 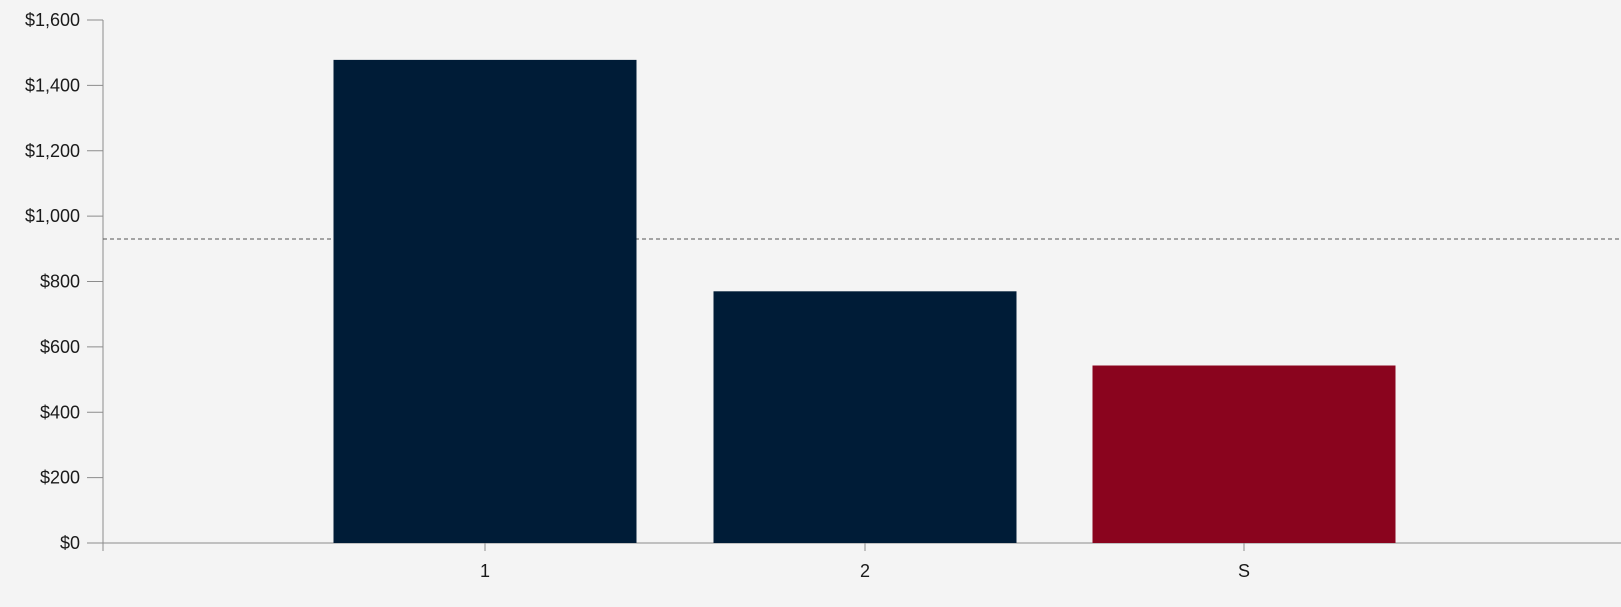 I want to click on y-tick-label: $0, so click(x=70, y=543).